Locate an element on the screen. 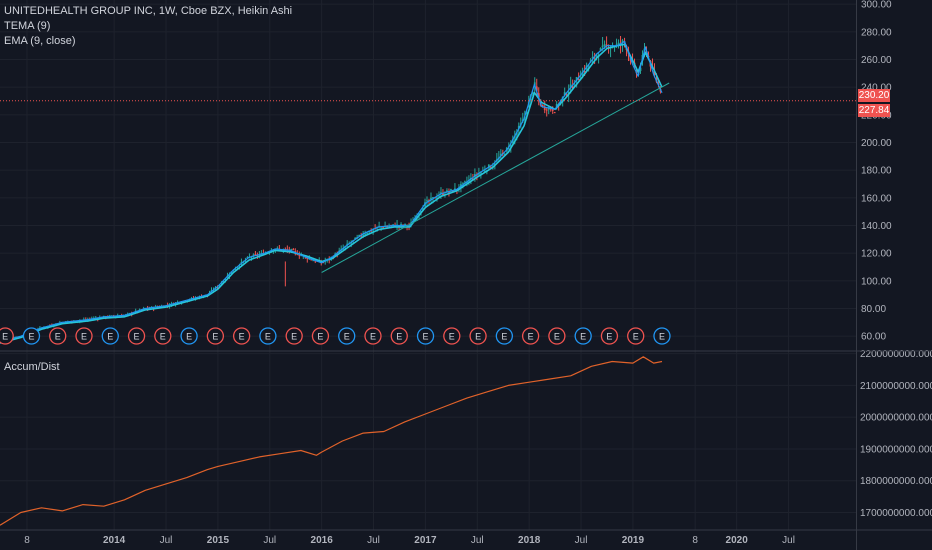 Image resolution: width=932 pixels, height=550 pixels. ad-legend: Accum/Dist is located at coordinates (32, 367).